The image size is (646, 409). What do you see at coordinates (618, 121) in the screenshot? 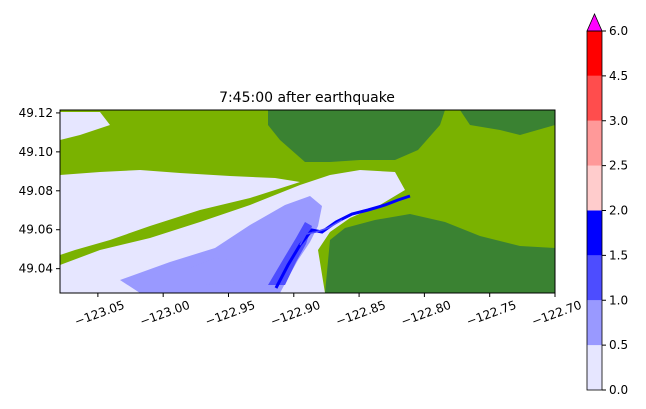
I see `colorbar-tick-label: 3.0` at bounding box center [618, 121].